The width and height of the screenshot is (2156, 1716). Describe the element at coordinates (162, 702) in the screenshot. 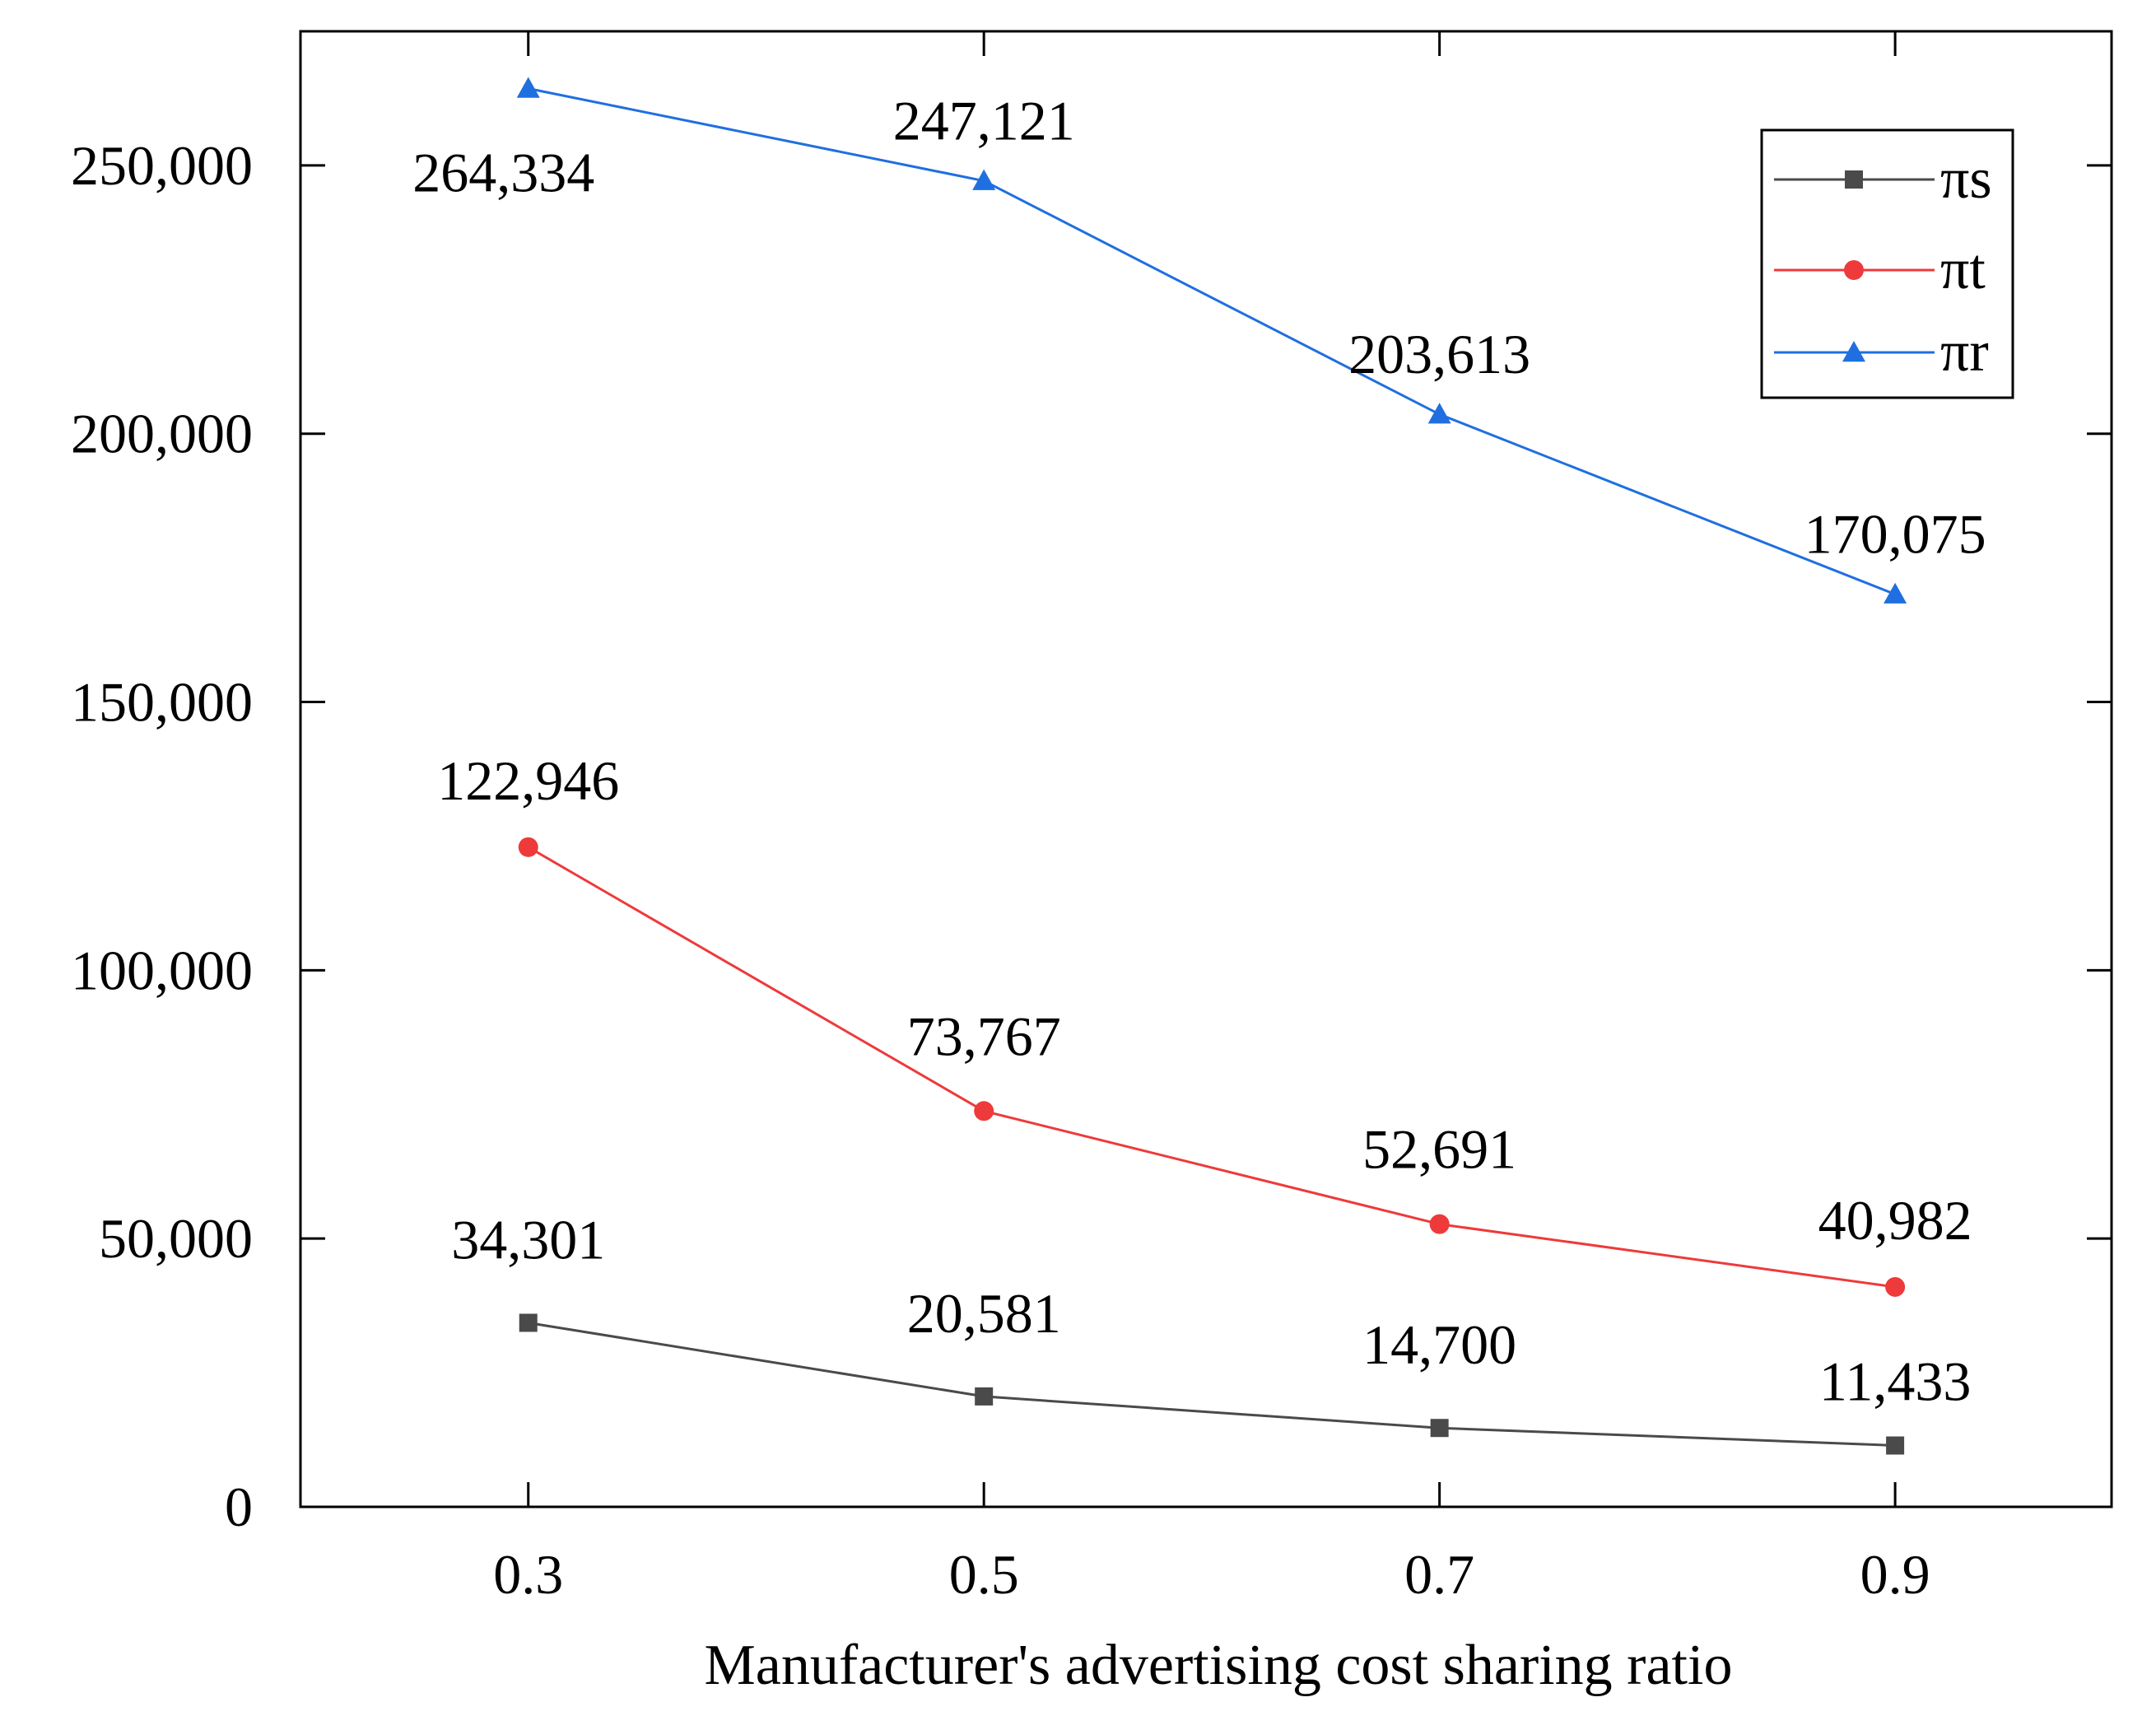

I see `y-tick-label: 150,000` at that location.